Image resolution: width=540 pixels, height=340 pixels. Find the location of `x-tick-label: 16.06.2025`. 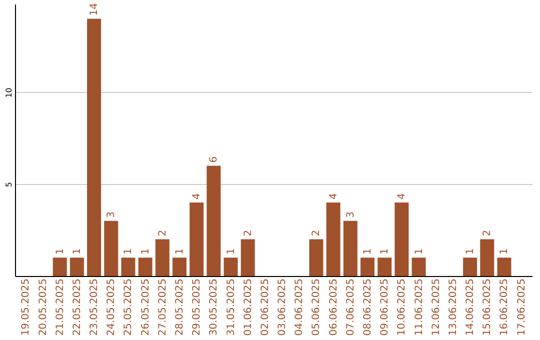

x-tick-label: 16.06.2025 is located at coordinates (504, 307).